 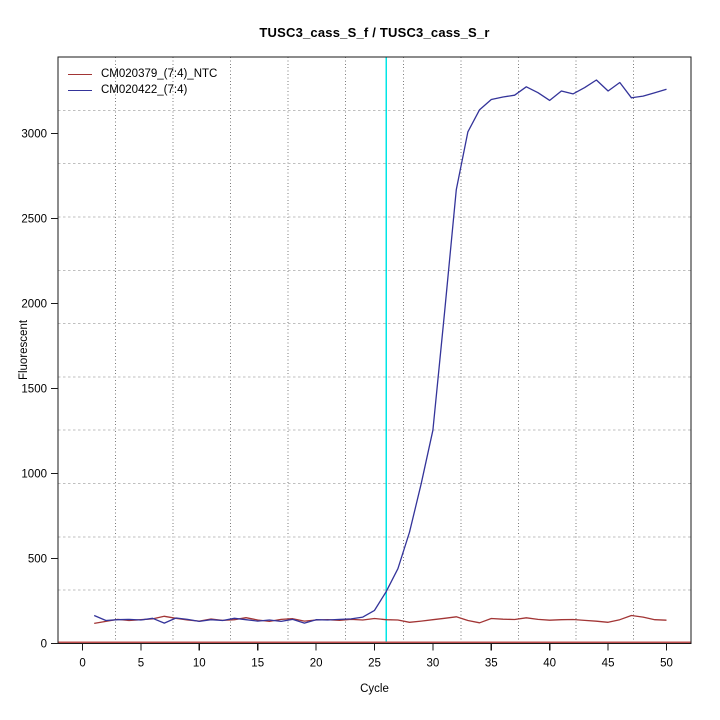 I want to click on chart-title: TUSC3_cass_S_f / TUSC3_cass_S_r, so click(x=374, y=32).